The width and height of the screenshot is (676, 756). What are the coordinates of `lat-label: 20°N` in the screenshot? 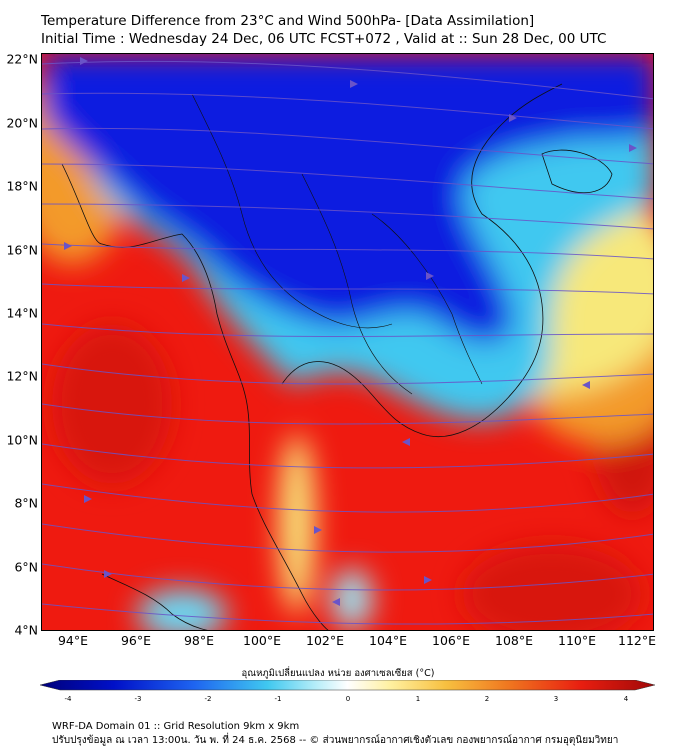 It's located at (22, 123).